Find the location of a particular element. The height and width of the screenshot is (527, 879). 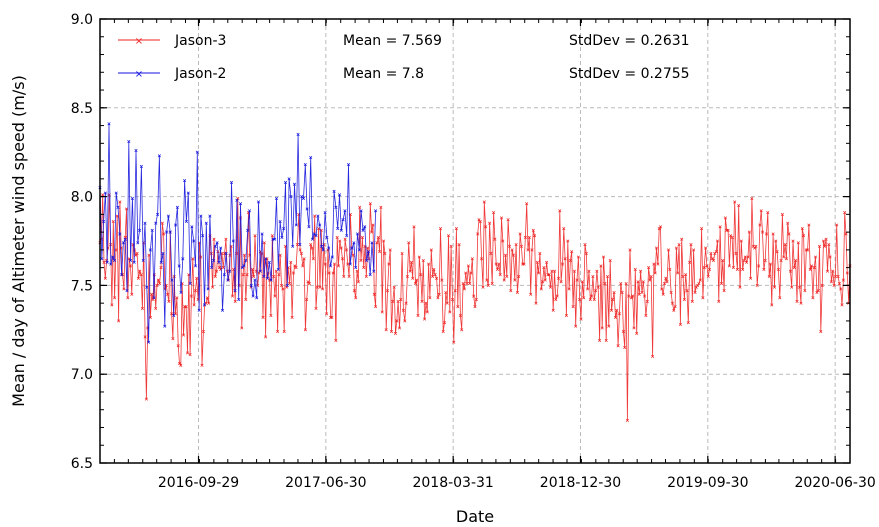

y-tick-label: 8.0 is located at coordinates (82, 198).